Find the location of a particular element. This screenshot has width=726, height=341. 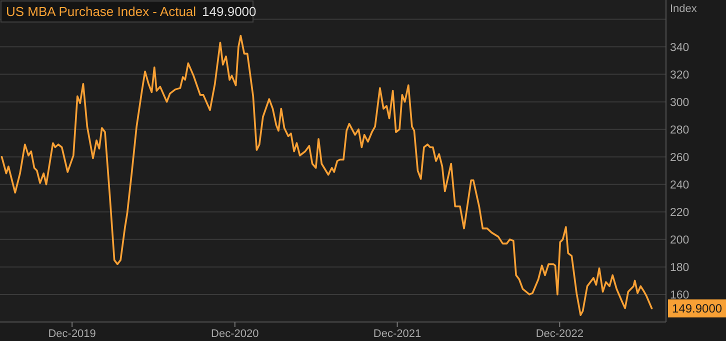

y-axis-title: Index is located at coordinates (684, 9).